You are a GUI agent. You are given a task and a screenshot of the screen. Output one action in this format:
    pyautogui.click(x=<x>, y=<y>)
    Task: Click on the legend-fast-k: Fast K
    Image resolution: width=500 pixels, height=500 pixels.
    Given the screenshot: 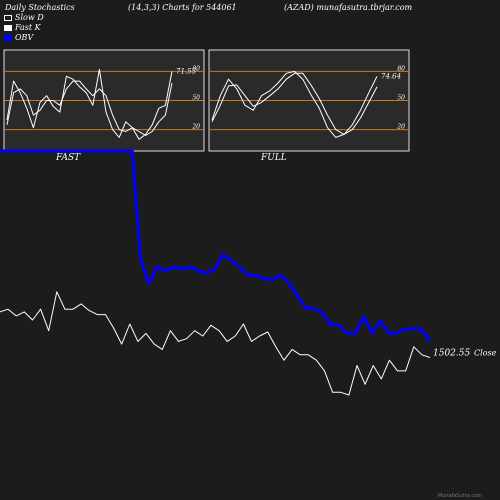 What is the action you would take?
    pyautogui.click(x=22, y=27)
    